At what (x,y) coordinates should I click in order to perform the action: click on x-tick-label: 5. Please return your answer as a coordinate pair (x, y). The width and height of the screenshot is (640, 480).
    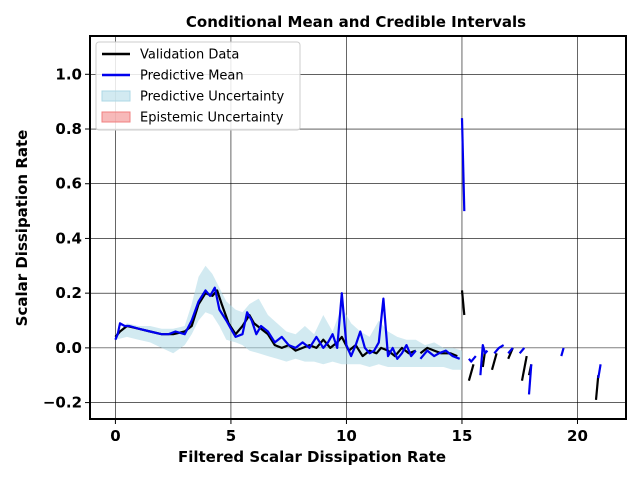
    Looking at the image, I should click on (231, 436).